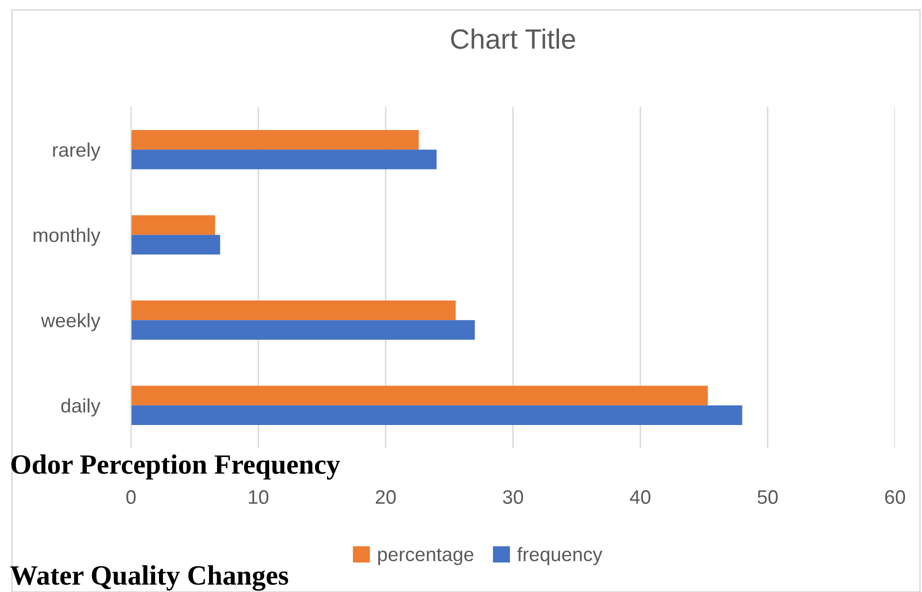  I want to click on y-tick-label: monthly, so click(67, 237).